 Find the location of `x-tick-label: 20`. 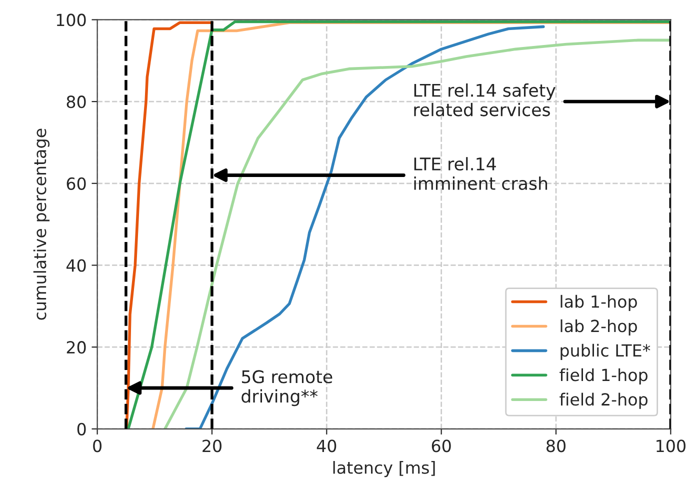

x-tick-label: 20 is located at coordinates (212, 446).